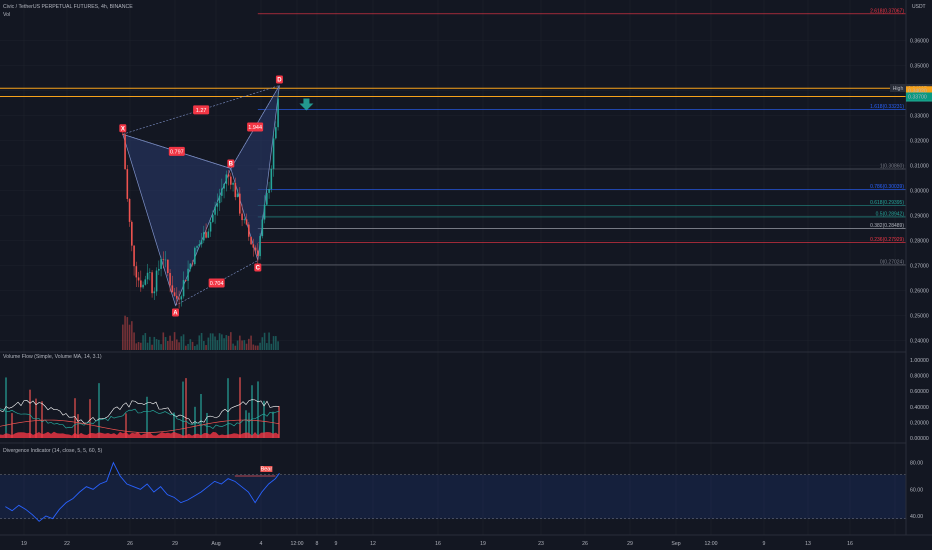 This screenshot has height=550, width=932. What do you see at coordinates (217, 284) in the screenshot?
I see `ratio-label: 0.704` at bounding box center [217, 284].